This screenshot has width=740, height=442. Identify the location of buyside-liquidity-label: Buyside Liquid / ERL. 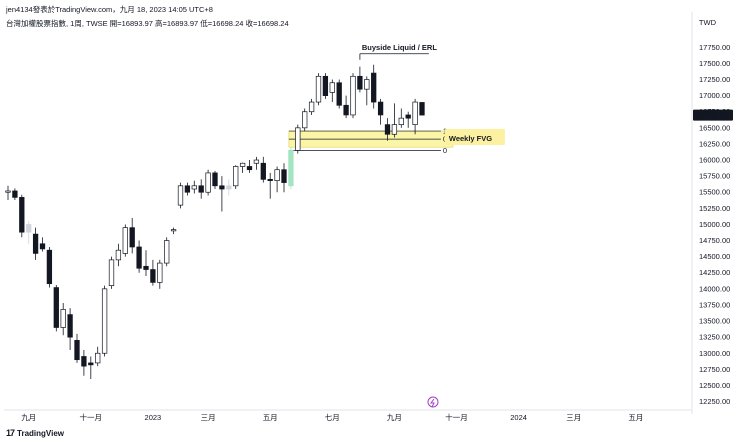
(399, 47).